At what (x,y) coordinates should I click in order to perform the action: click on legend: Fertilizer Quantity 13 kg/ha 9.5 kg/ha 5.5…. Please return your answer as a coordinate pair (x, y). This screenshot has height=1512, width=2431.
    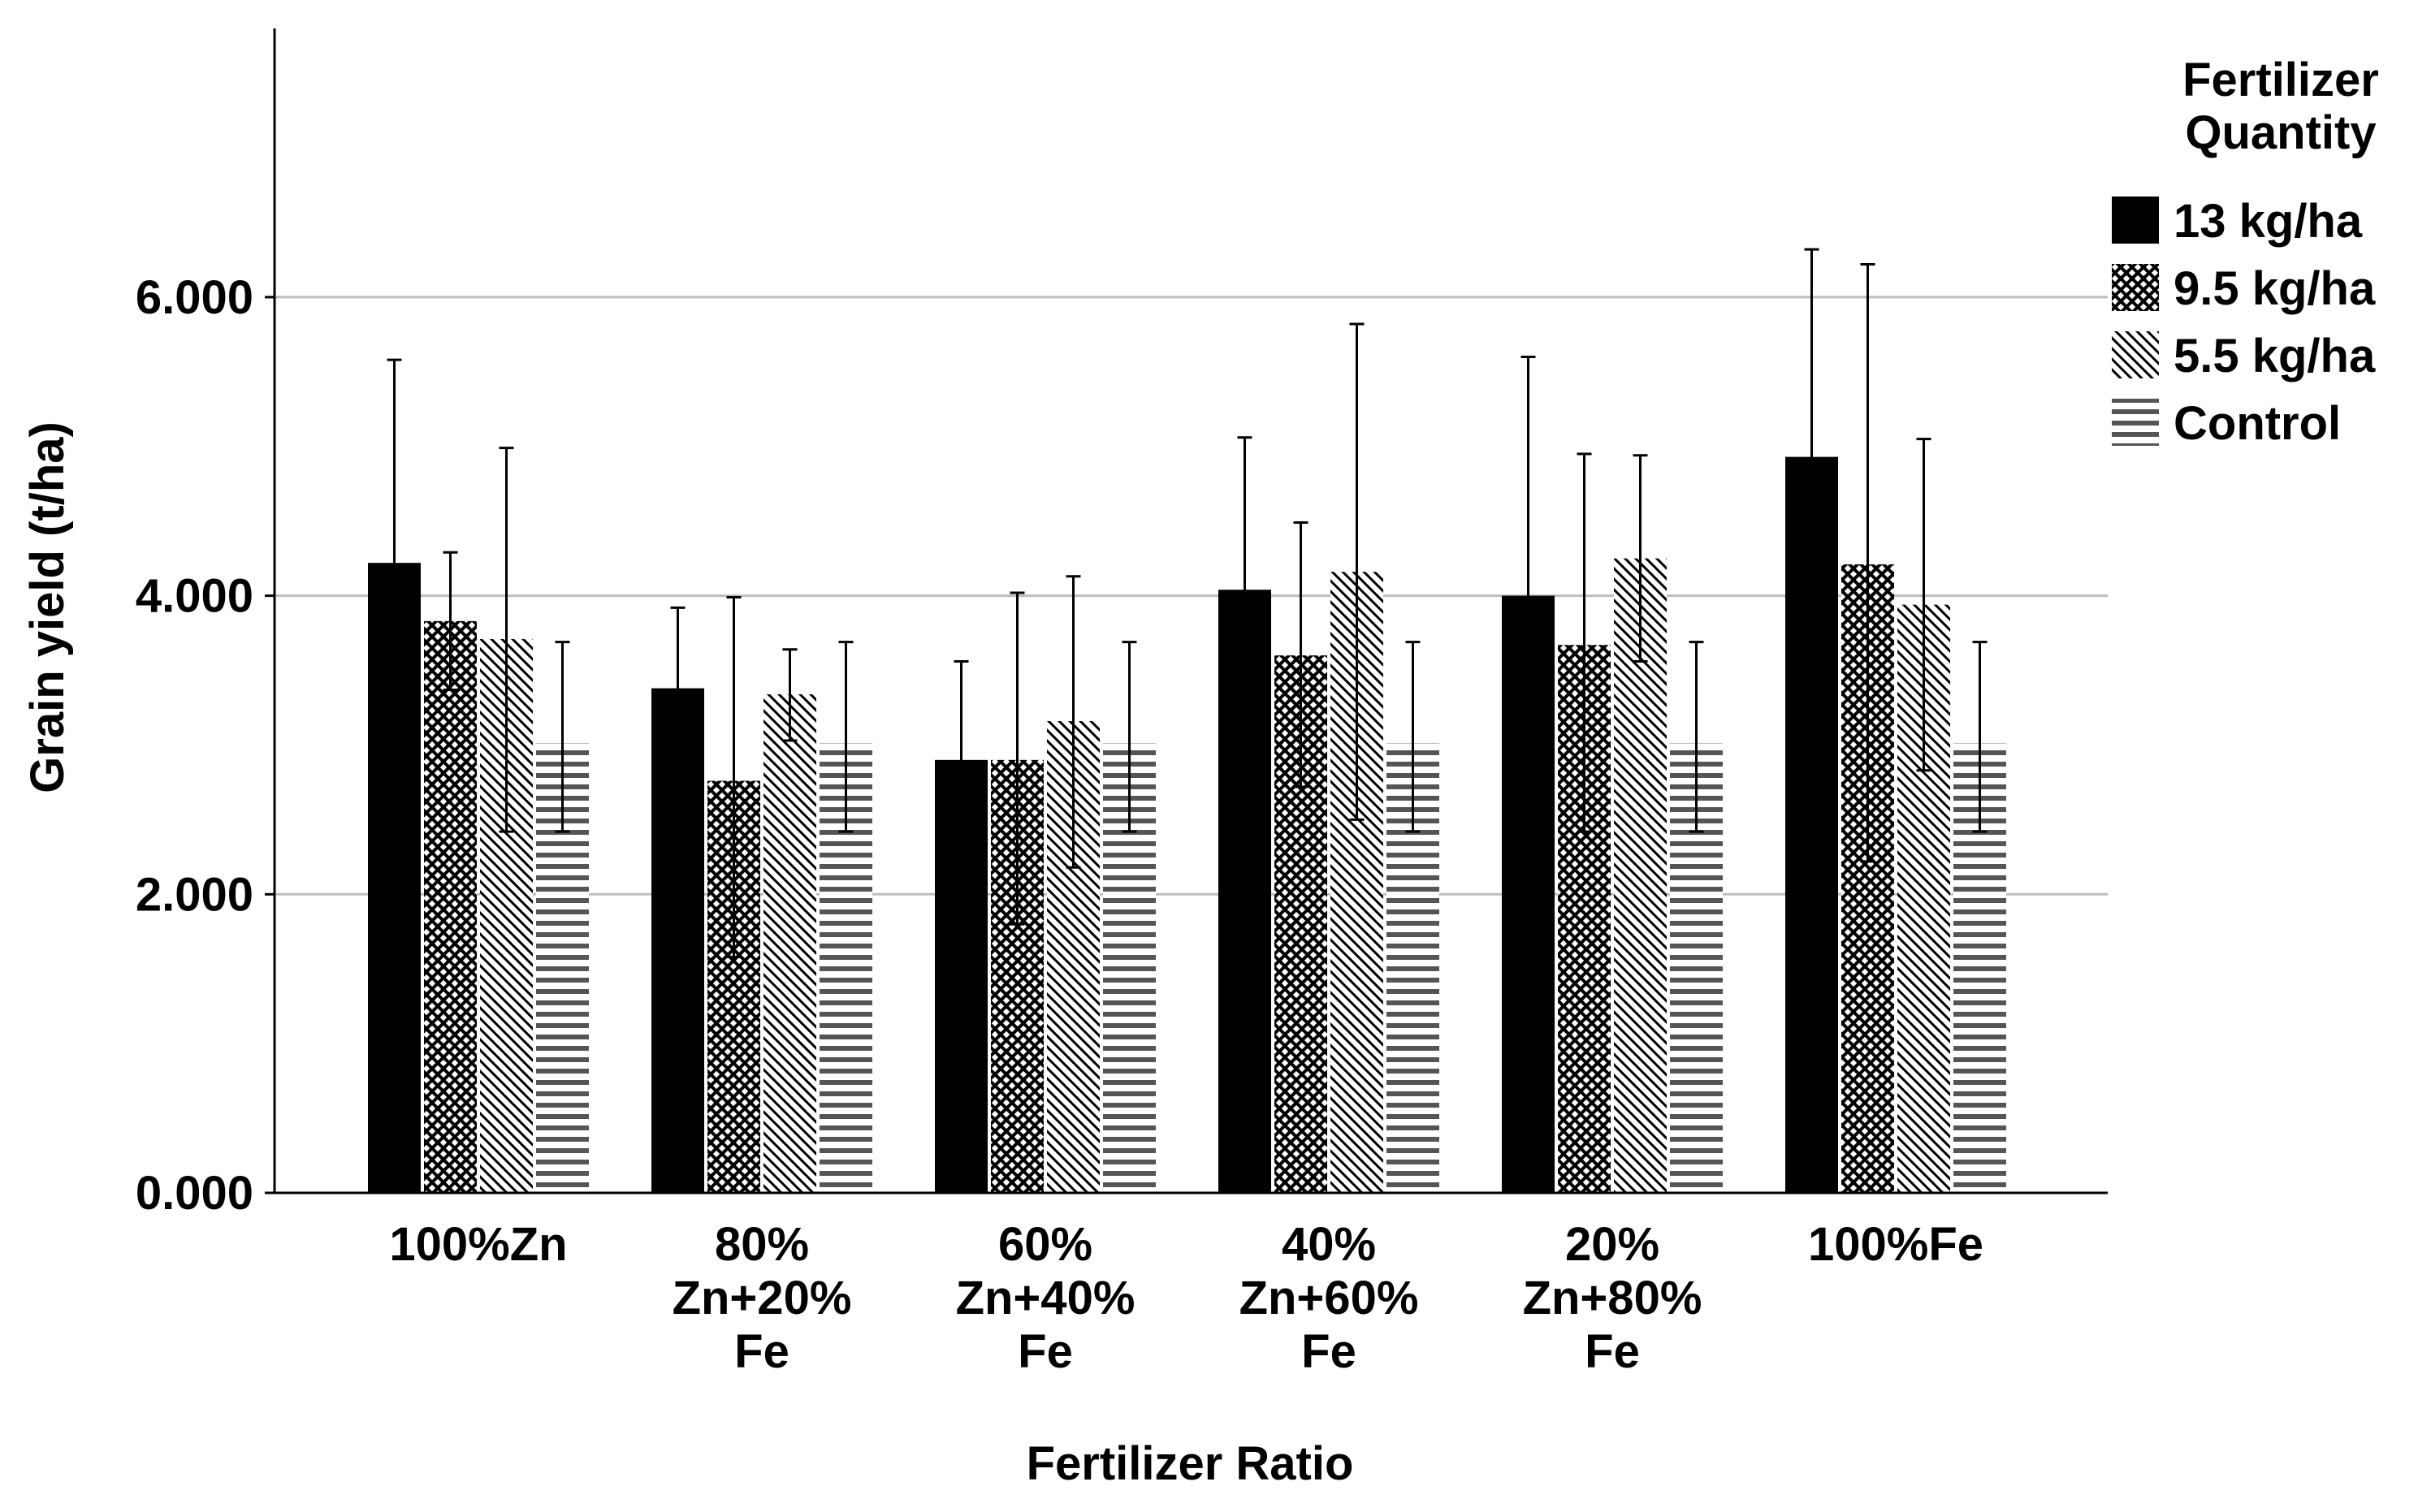
    Looking at the image, I should click on (2246, 252).